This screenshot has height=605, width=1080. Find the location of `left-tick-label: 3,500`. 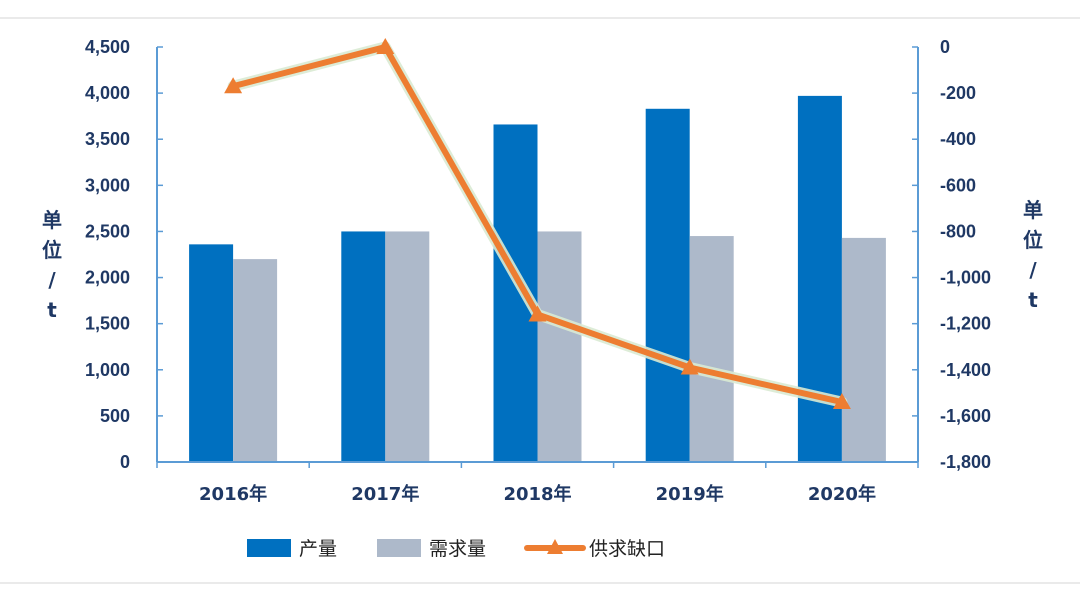

left-tick-label: 3,500 is located at coordinates (107, 139).